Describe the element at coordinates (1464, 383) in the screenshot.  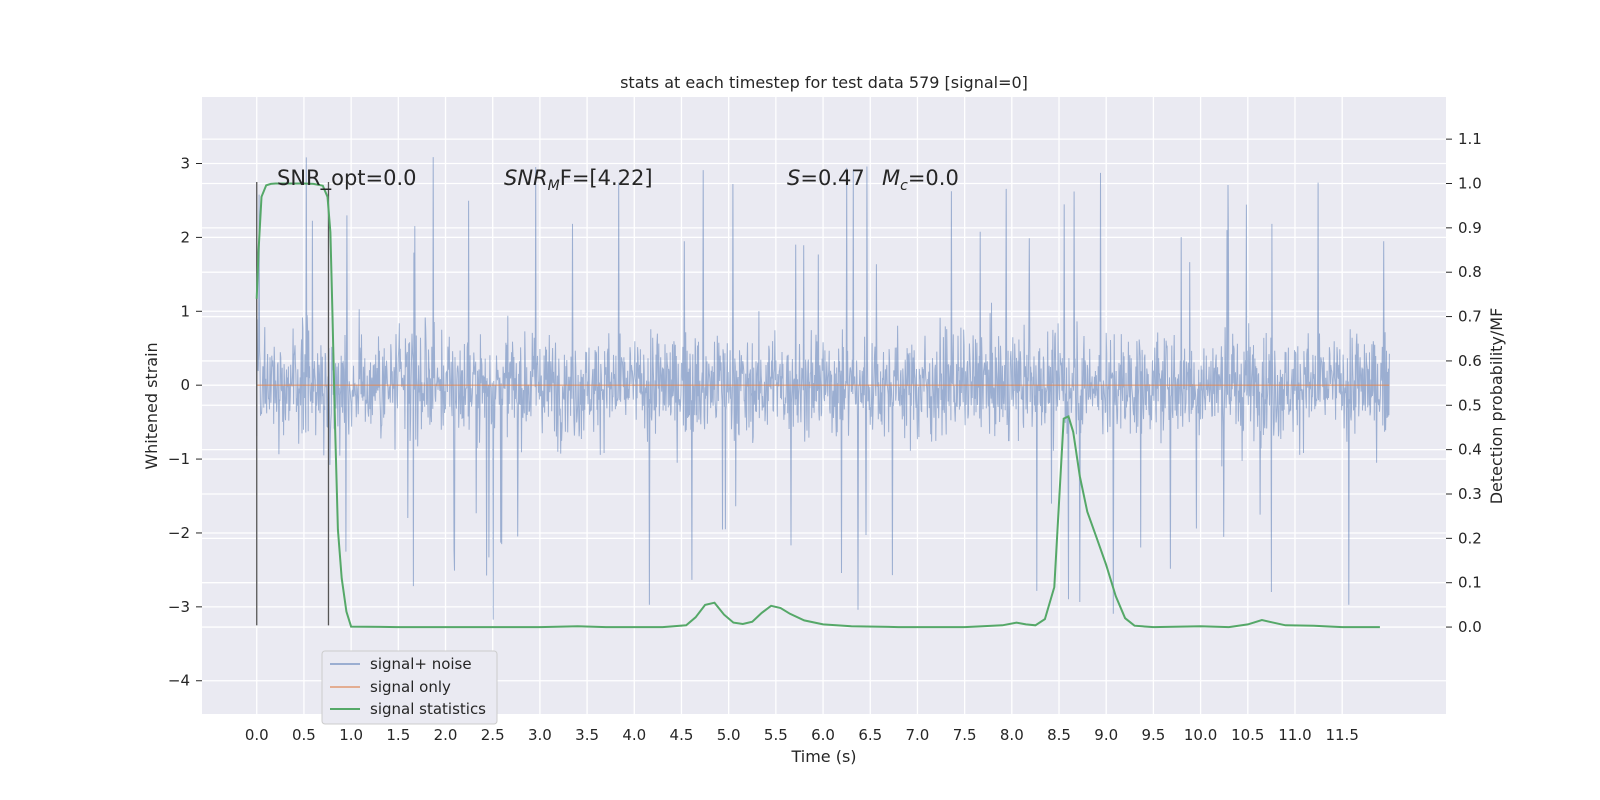
I see `y2-tick-labels: 0.0 0.1 0.2 0.3 0.4 0.5 0.6 0.7 0.8 0.9 1.0 1.1` at that location.